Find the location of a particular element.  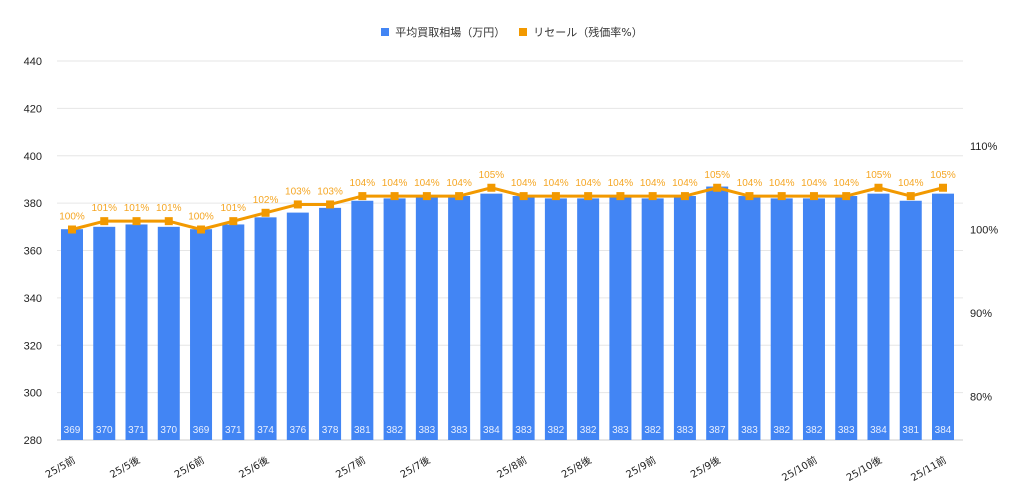

legend-item-line: リセール（残価率%） is located at coordinates (581, 32).